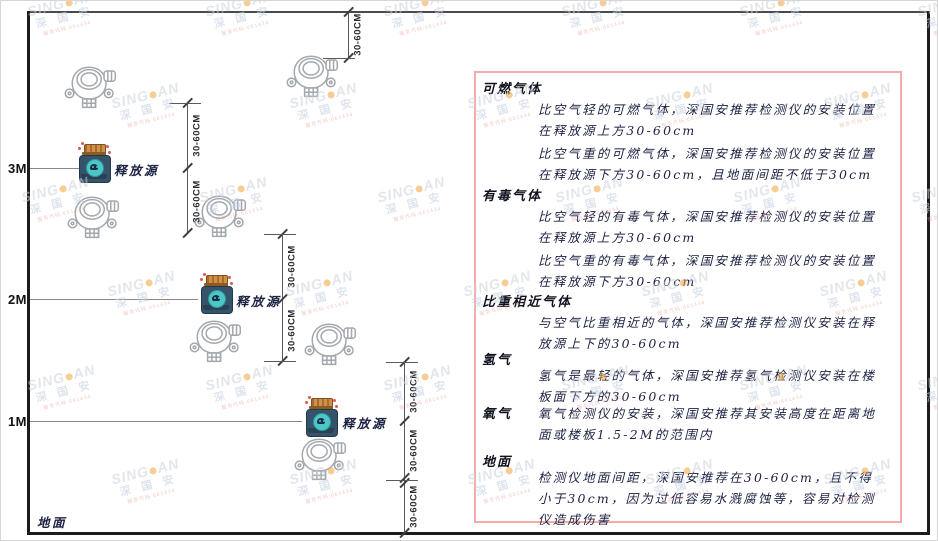 Image resolution: width=938 pixels, height=541 pixels. What do you see at coordinates (707, 227) in the screenshot?
I see `section-paragraph: 比空气轻的有毒气体，深国安推荐检测仪的安装位置在释放源上方30-60cm` at bounding box center [707, 227].